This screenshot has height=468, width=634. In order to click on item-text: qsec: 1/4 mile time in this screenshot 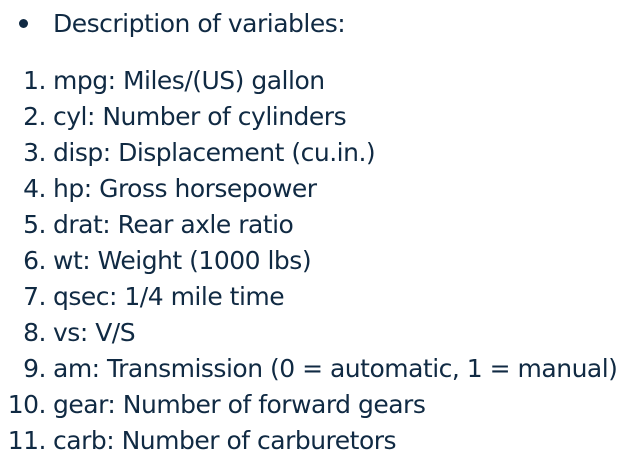, I will do `click(169, 296)`.